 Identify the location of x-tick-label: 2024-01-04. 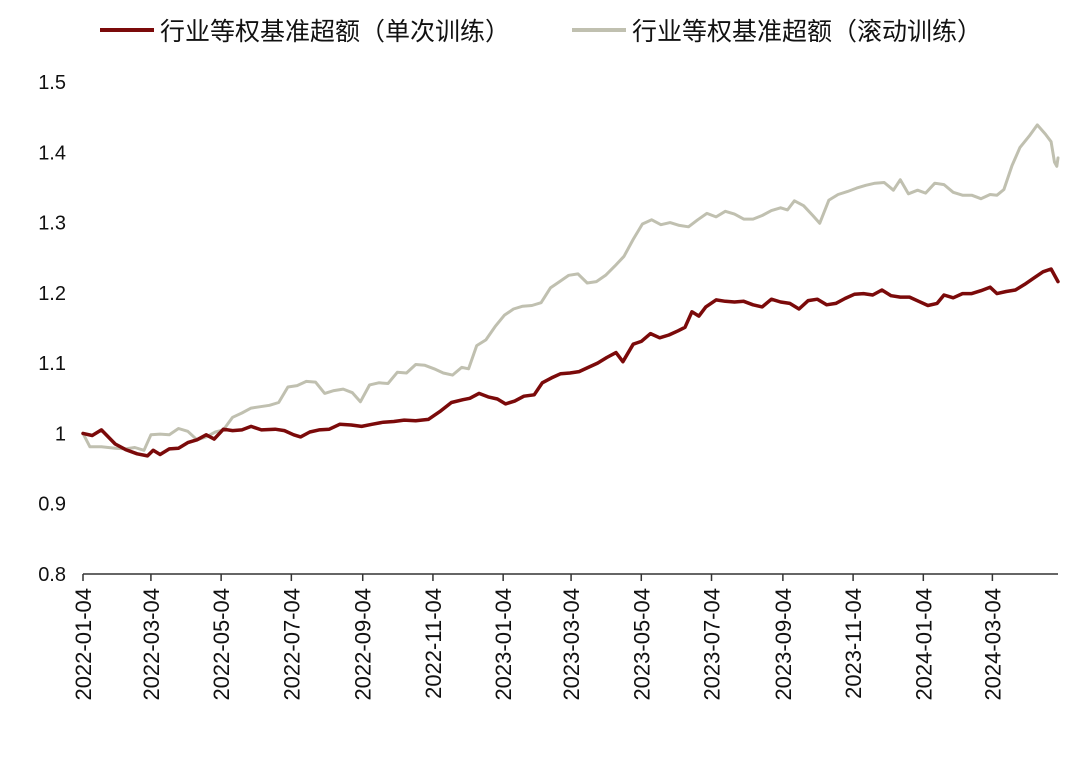
(923, 644).